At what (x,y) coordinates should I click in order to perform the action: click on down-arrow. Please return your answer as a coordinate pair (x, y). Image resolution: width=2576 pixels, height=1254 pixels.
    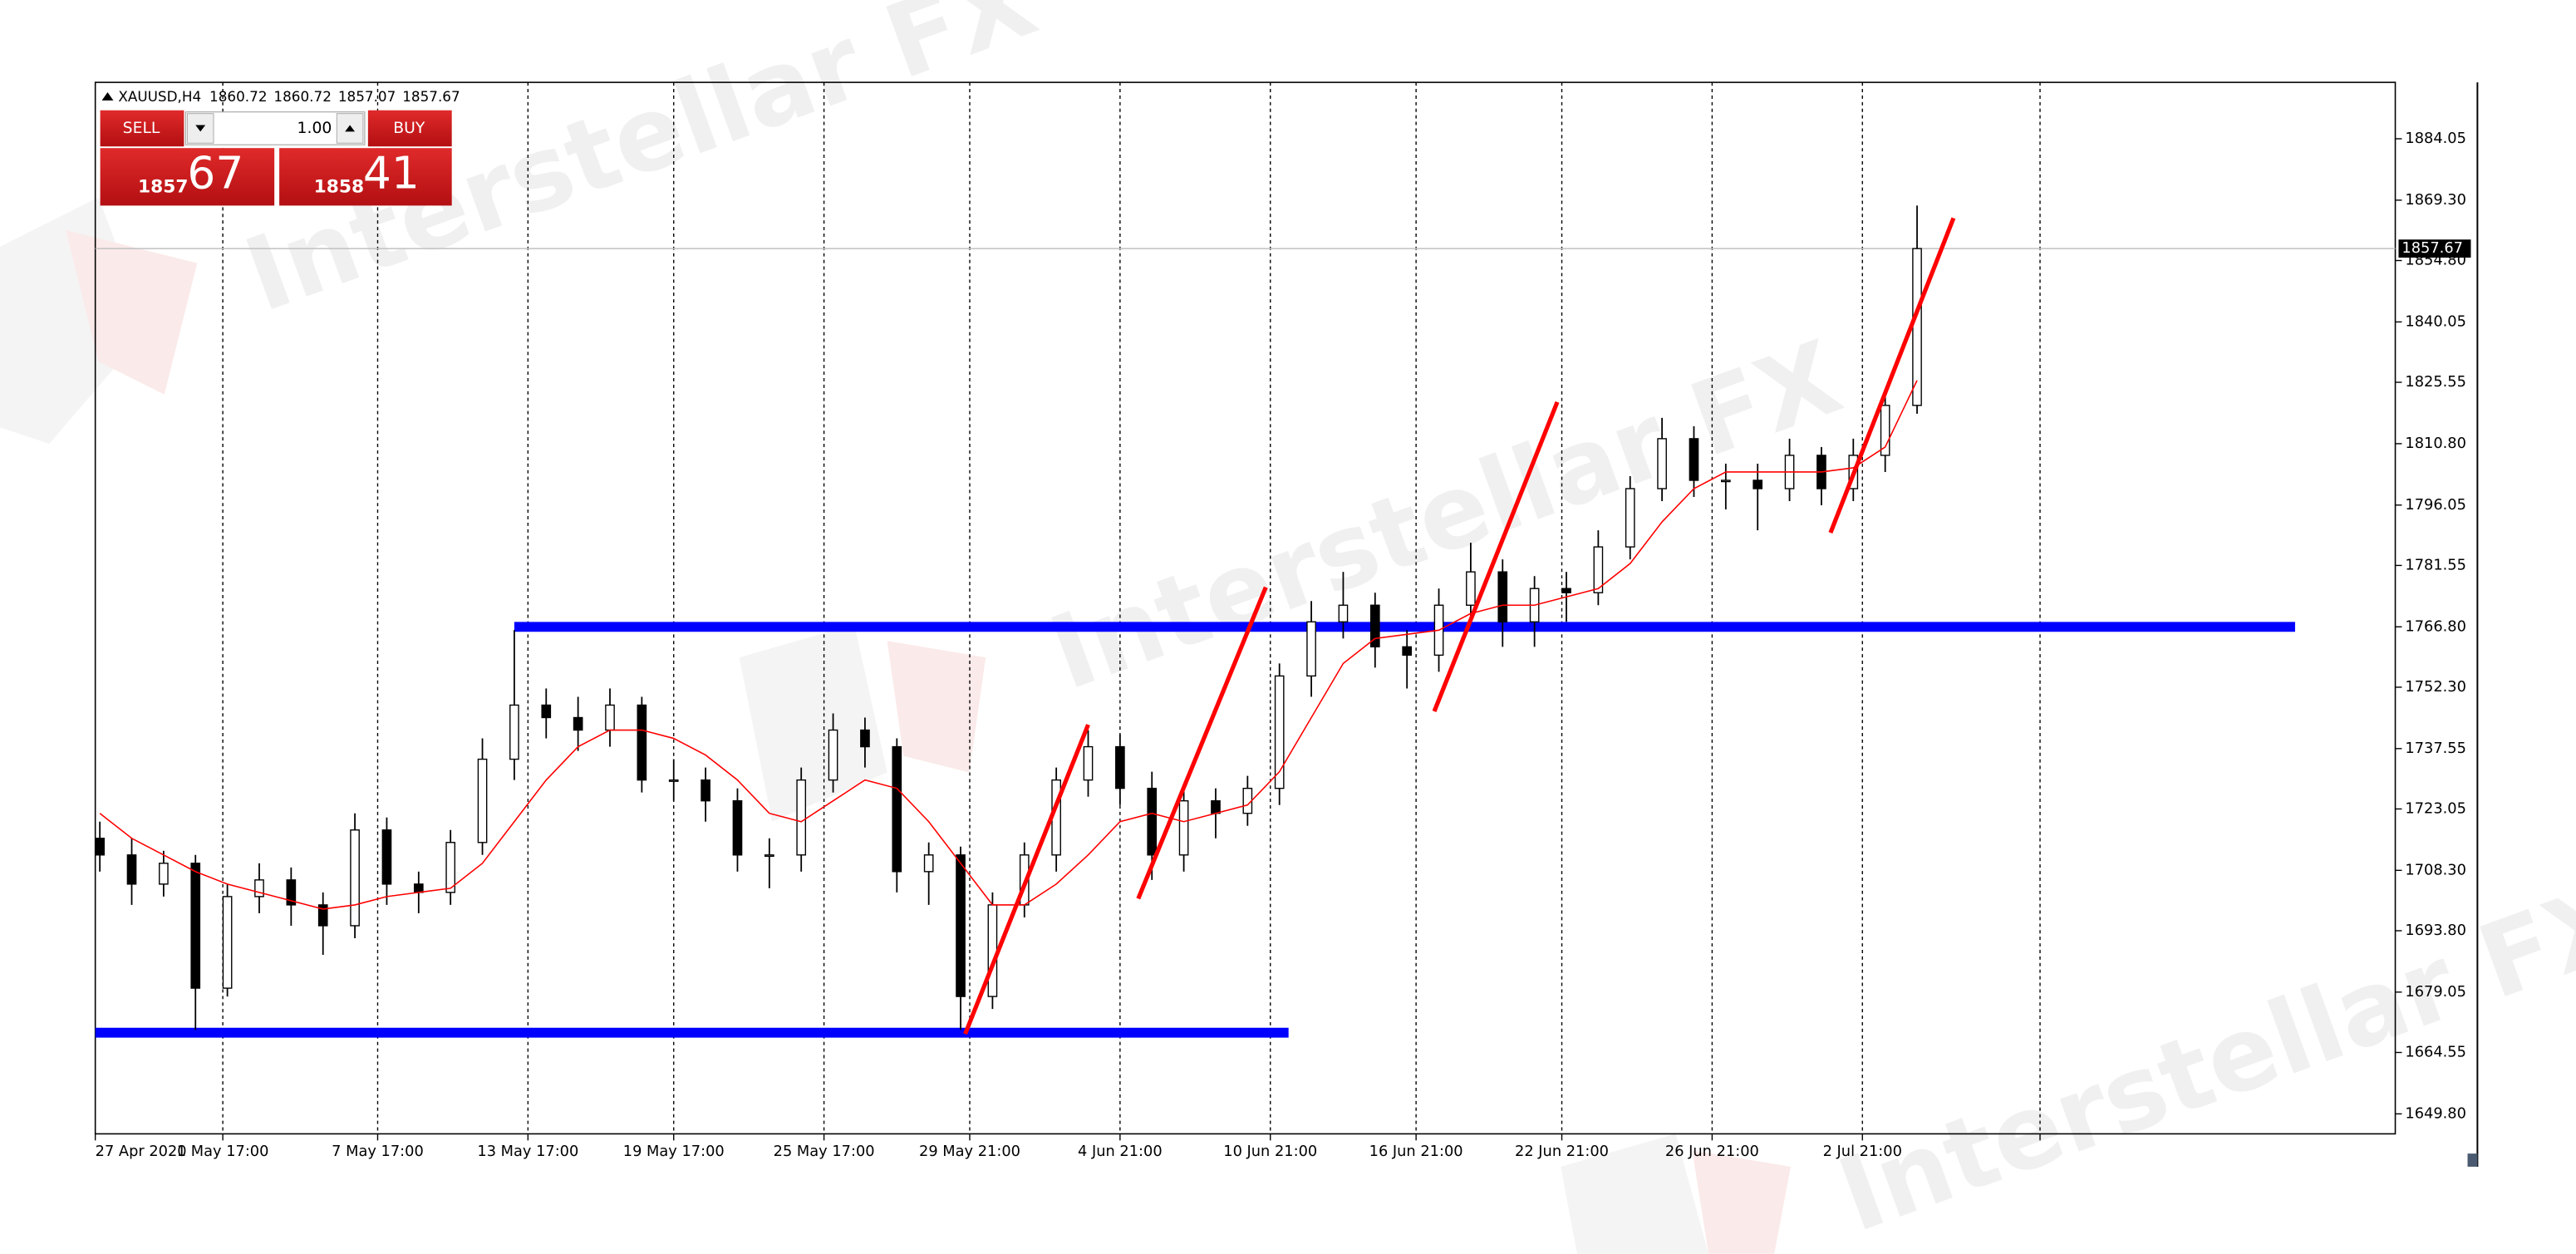
    Looking at the image, I should click on (200, 128).